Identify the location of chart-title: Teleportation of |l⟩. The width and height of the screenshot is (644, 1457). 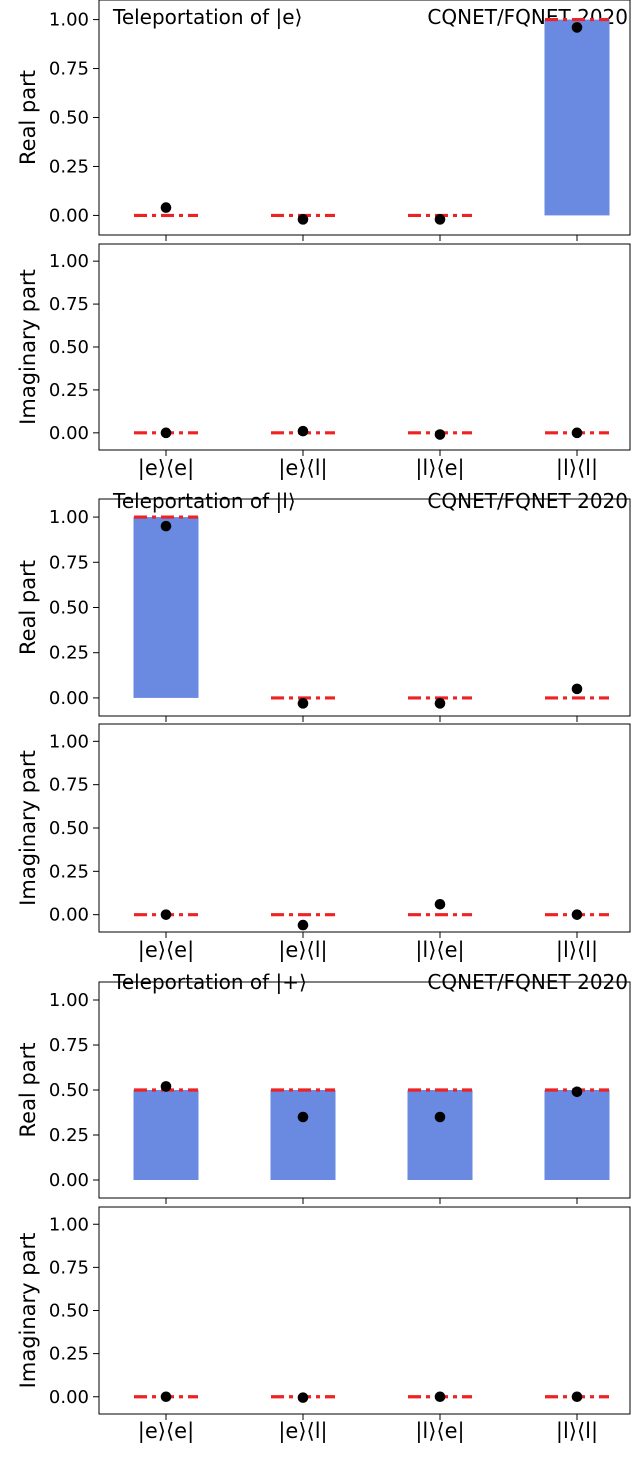
(204, 501).